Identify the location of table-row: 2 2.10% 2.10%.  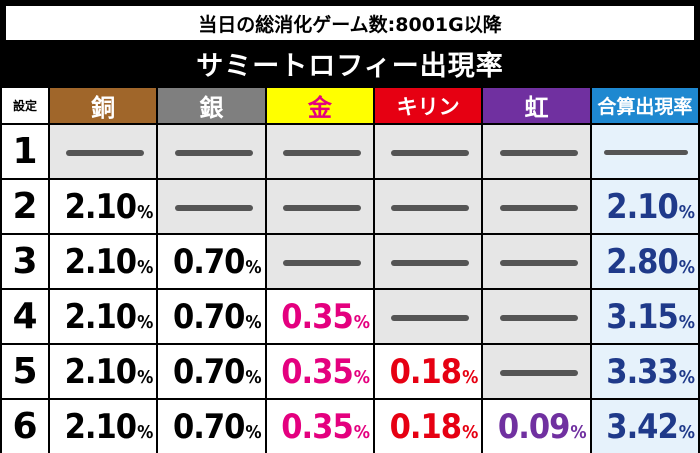
(350, 206).